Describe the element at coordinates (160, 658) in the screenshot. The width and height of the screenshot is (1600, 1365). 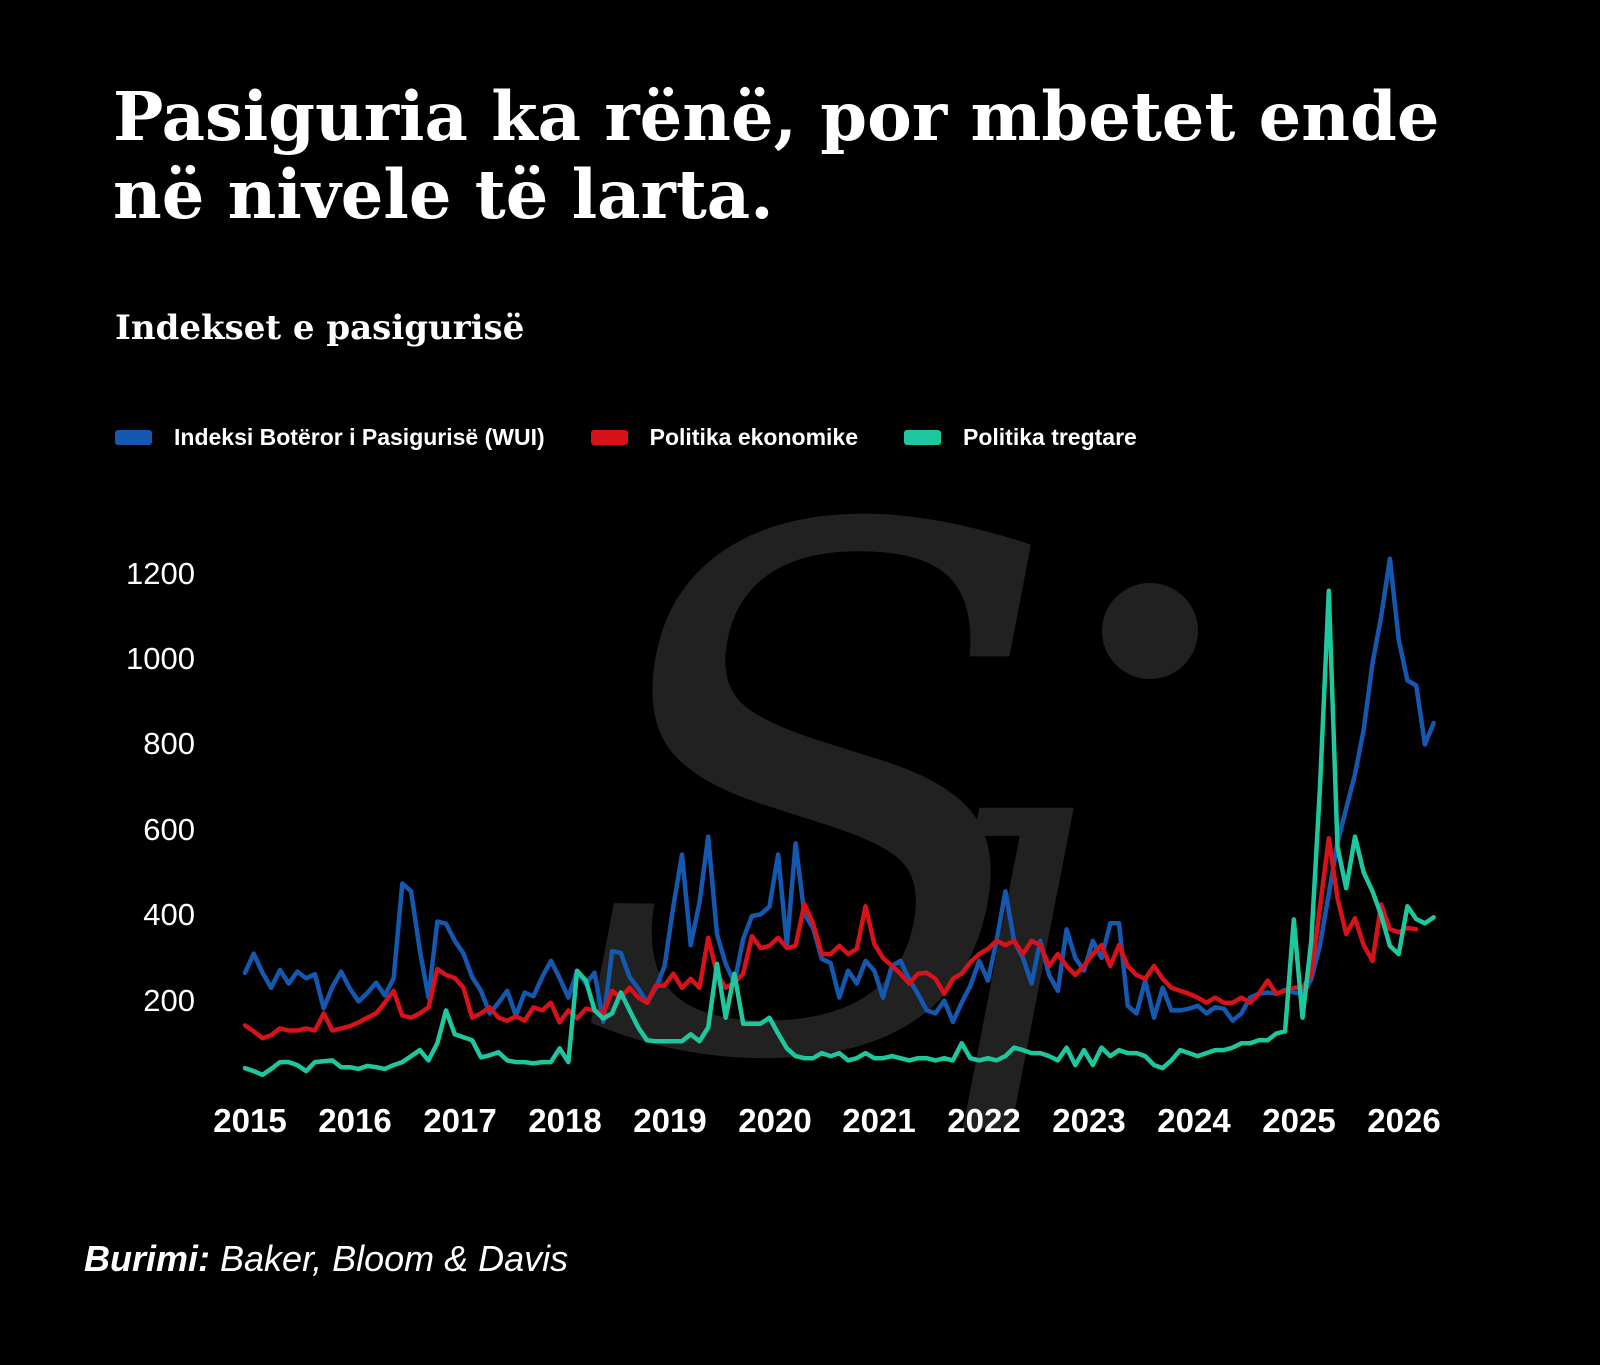
I see `y-tick-1000: 1000` at that location.